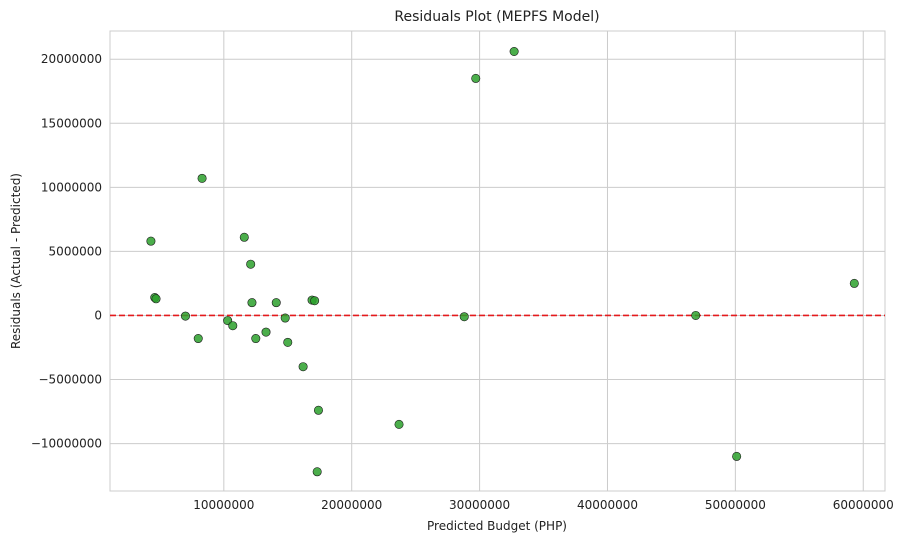 This screenshot has width=904, height=545. Describe the element at coordinates (497, 526) in the screenshot. I see `x-axis-label: Predicted Budget (PHP)` at that location.